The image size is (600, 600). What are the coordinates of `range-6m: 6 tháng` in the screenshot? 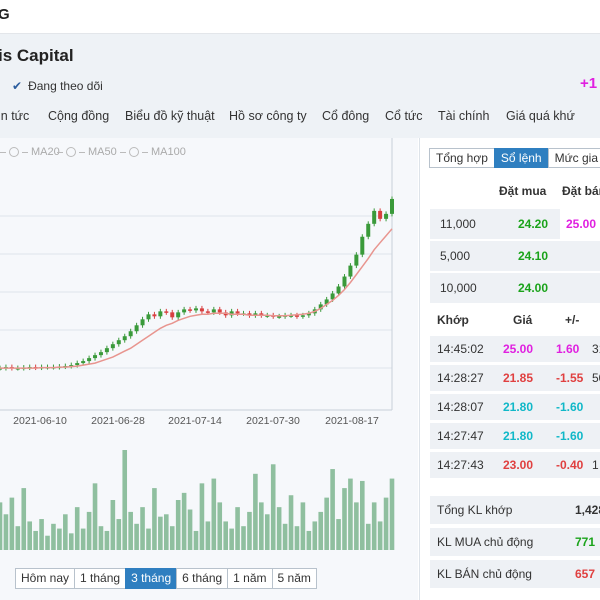 It's located at (202, 578).